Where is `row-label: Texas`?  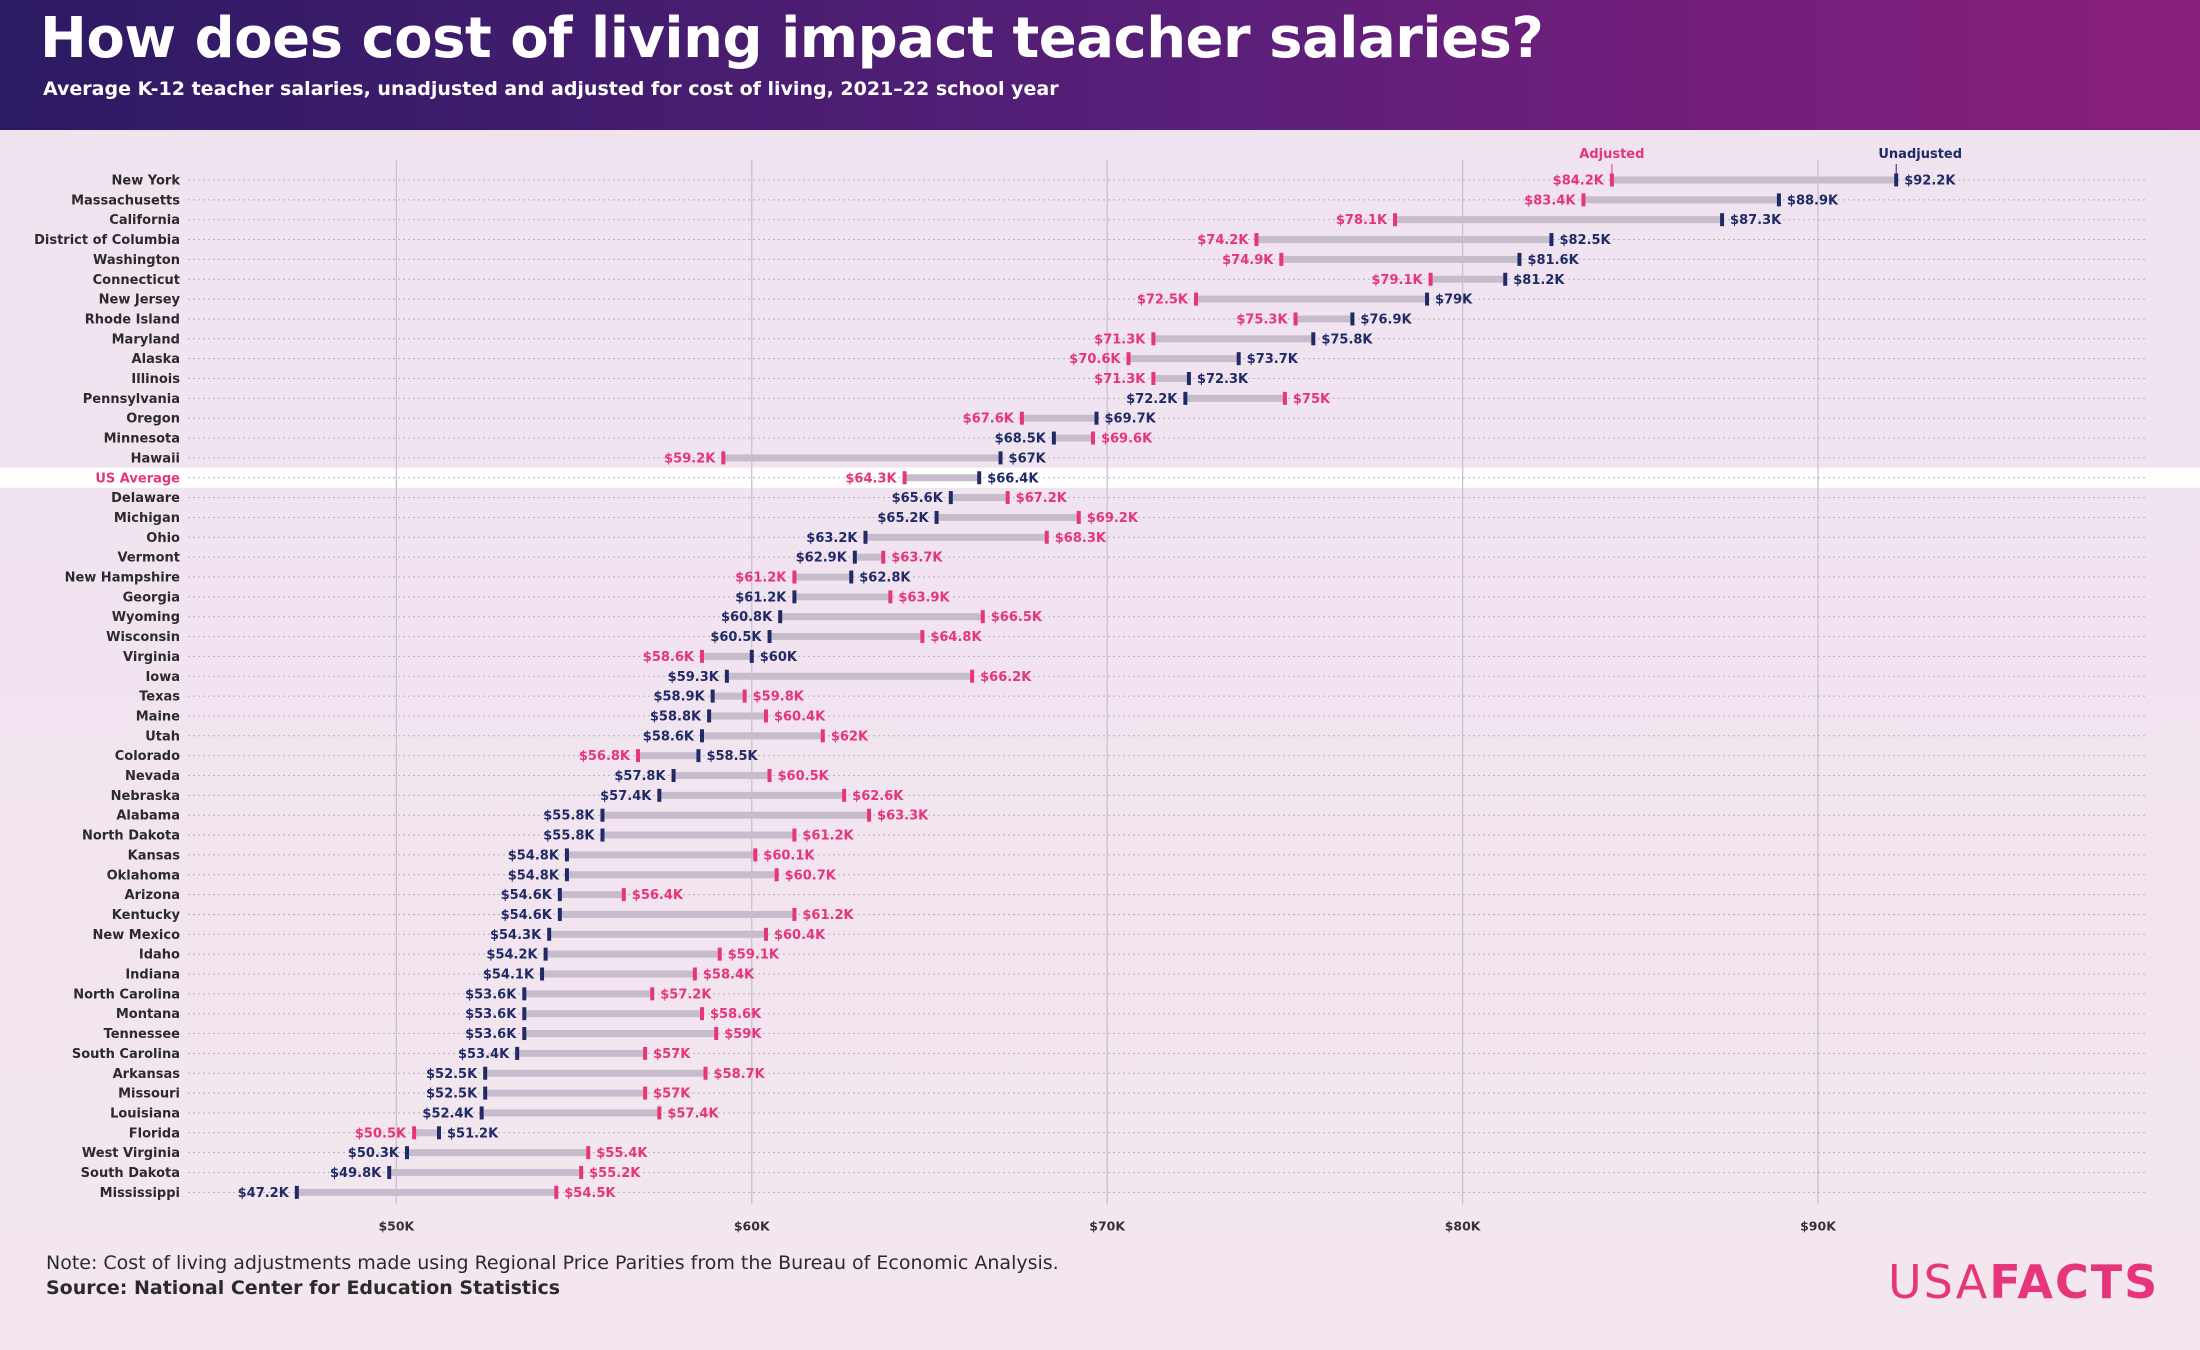 row-label: Texas is located at coordinates (159, 697).